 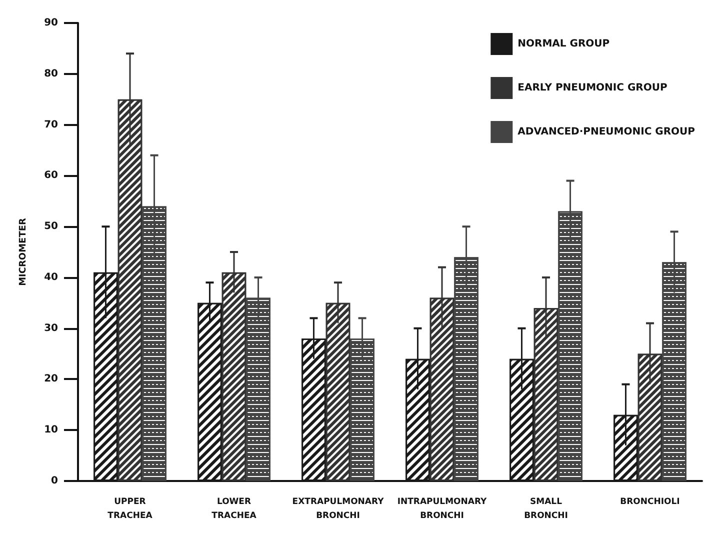 What do you see at coordinates (51, 226) in the screenshot?
I see `y-tick-label: 50` at bounding box center [51, 226].